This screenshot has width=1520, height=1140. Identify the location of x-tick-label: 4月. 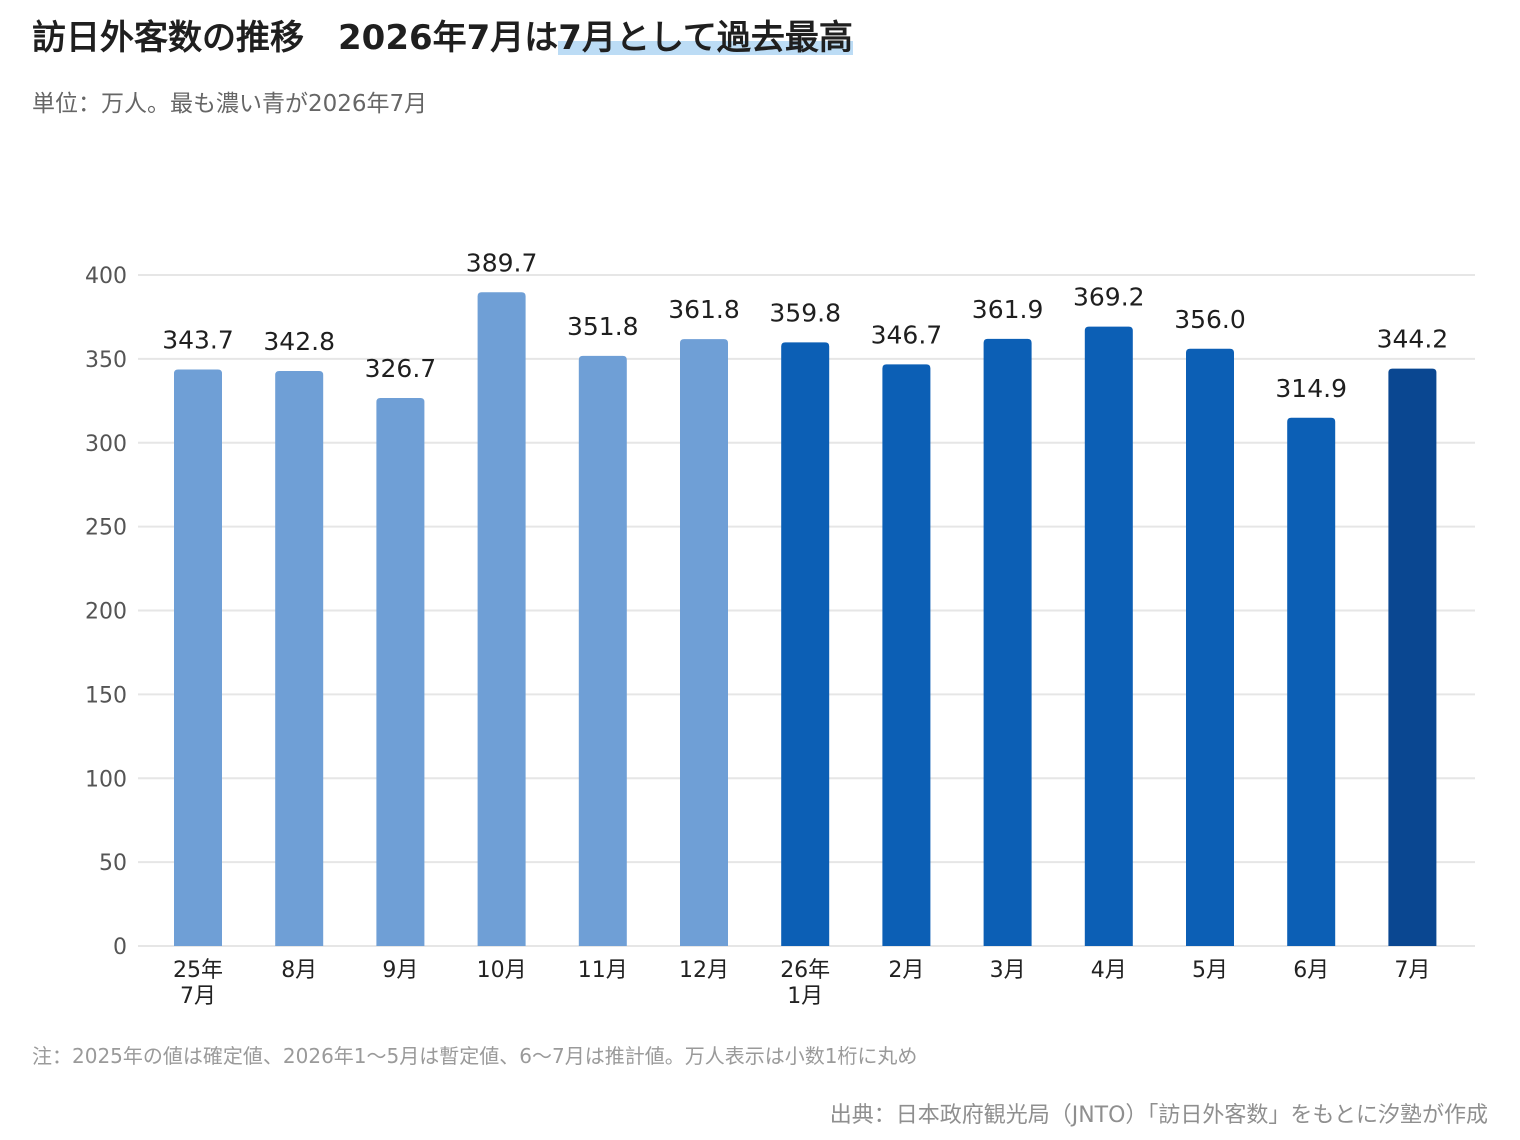
(1109, 970).